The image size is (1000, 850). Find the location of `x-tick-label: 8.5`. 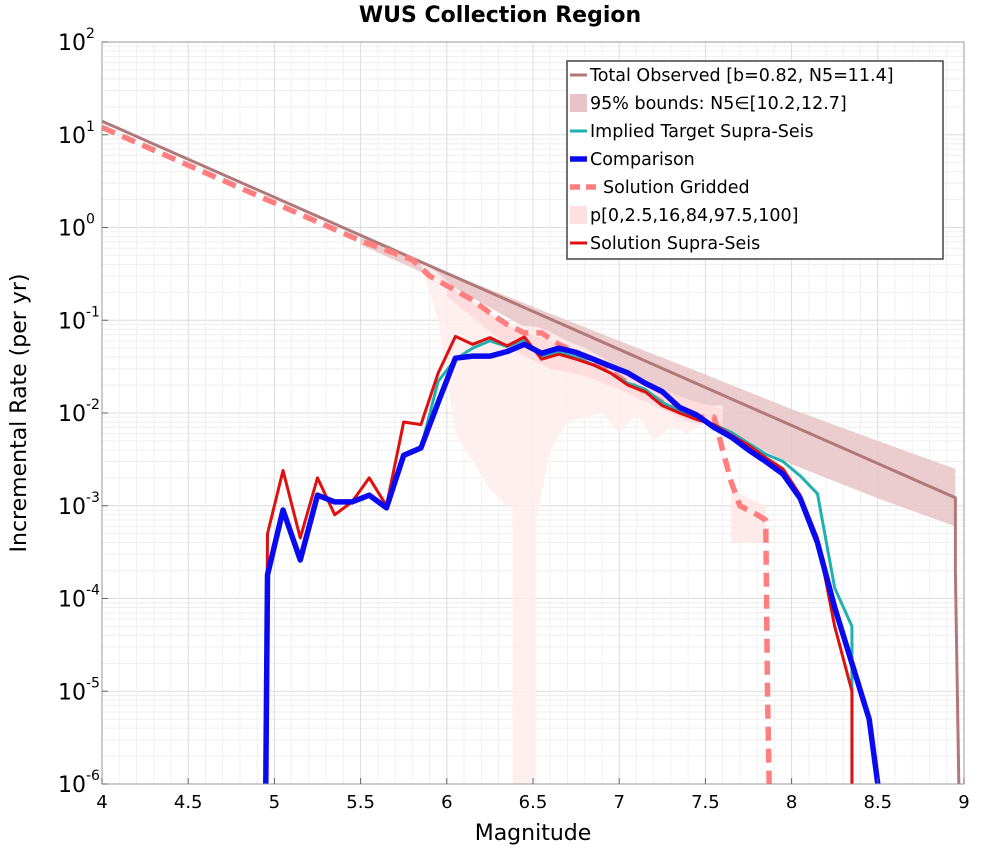

x-tick-label: 8.5 is located at coordinates (877, 802).